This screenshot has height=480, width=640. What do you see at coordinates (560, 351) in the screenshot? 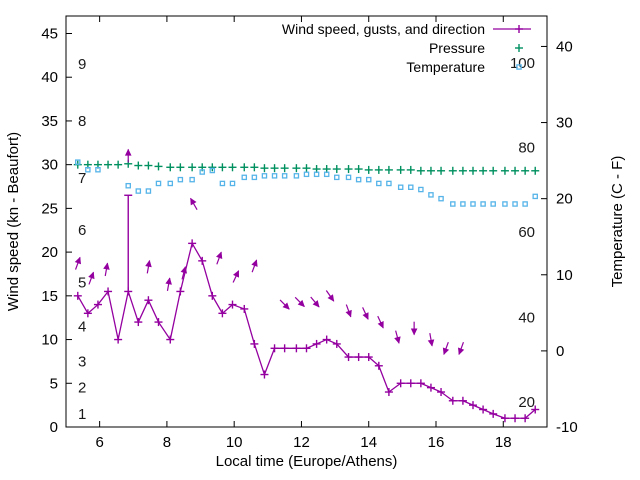
I see `y2-tick-label: 0` at bounding box center [560, 351].